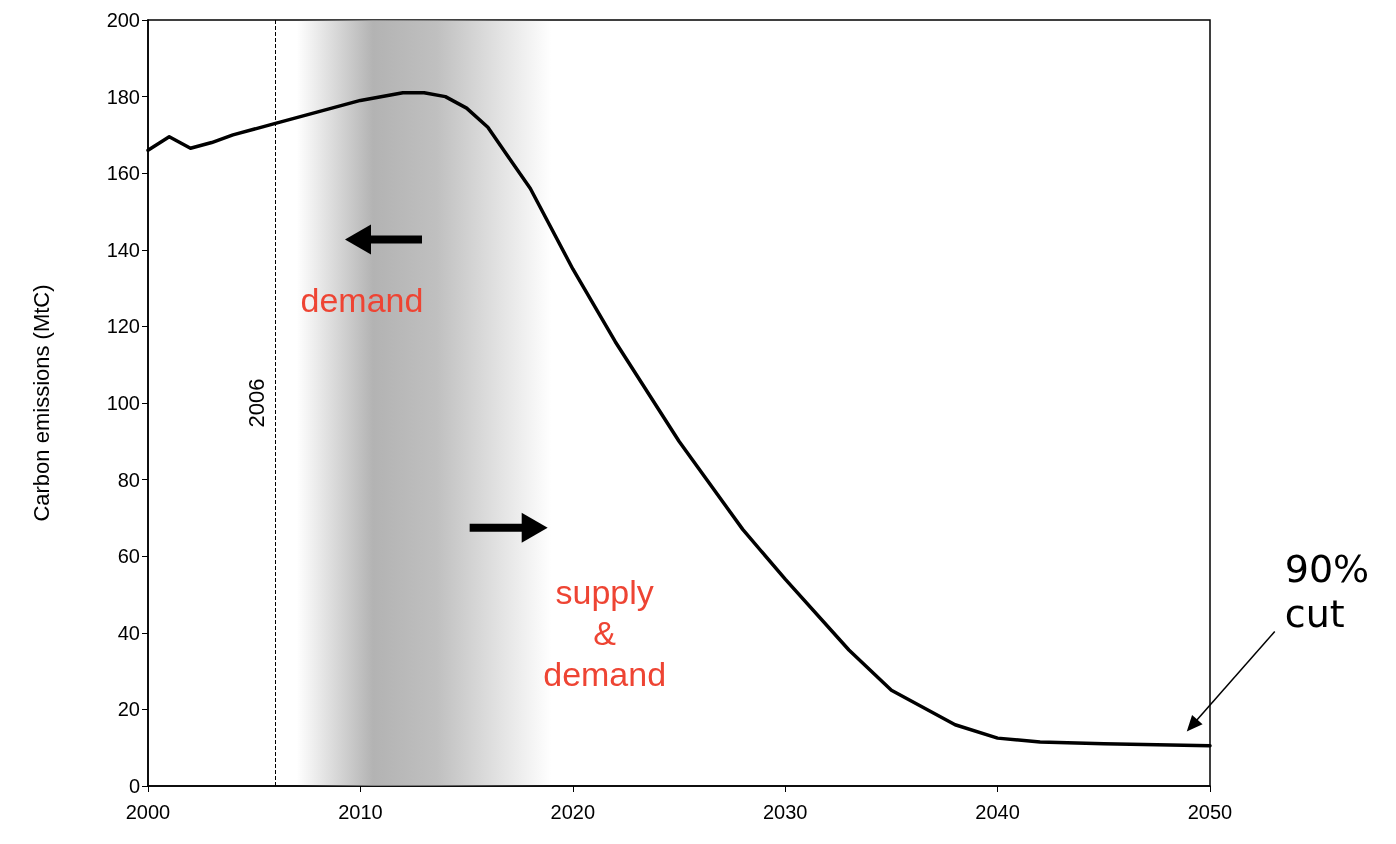 The width and height of the screenshot is (1396, 844). What do you see at coordinates (605, 633) in the screenshot?
I see `annotation: supply & demand` at bounding box center [605, 633].